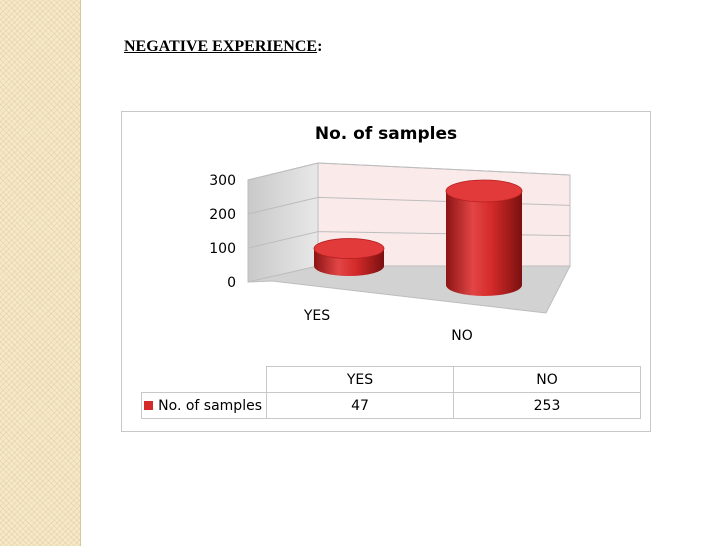 The image size is (728, 546). I want to click on data-table: YES NO No. of samples 47 253, so click(391, 392).